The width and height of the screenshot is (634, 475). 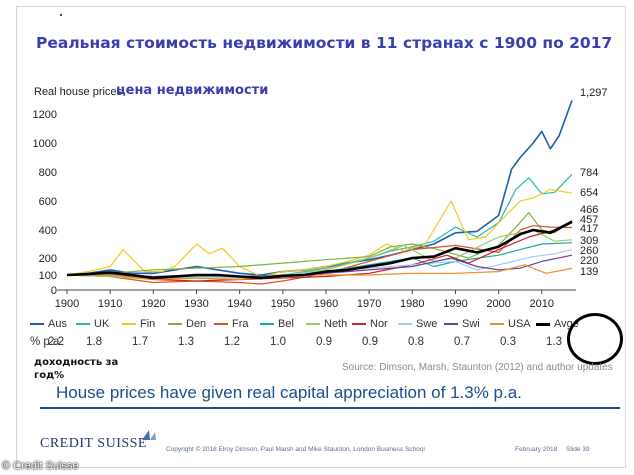 I want to click on legend: Aus UK Fin Den Fra Bel Neth Nor Swe Swi USA Avge, so click(x=310, y=326).